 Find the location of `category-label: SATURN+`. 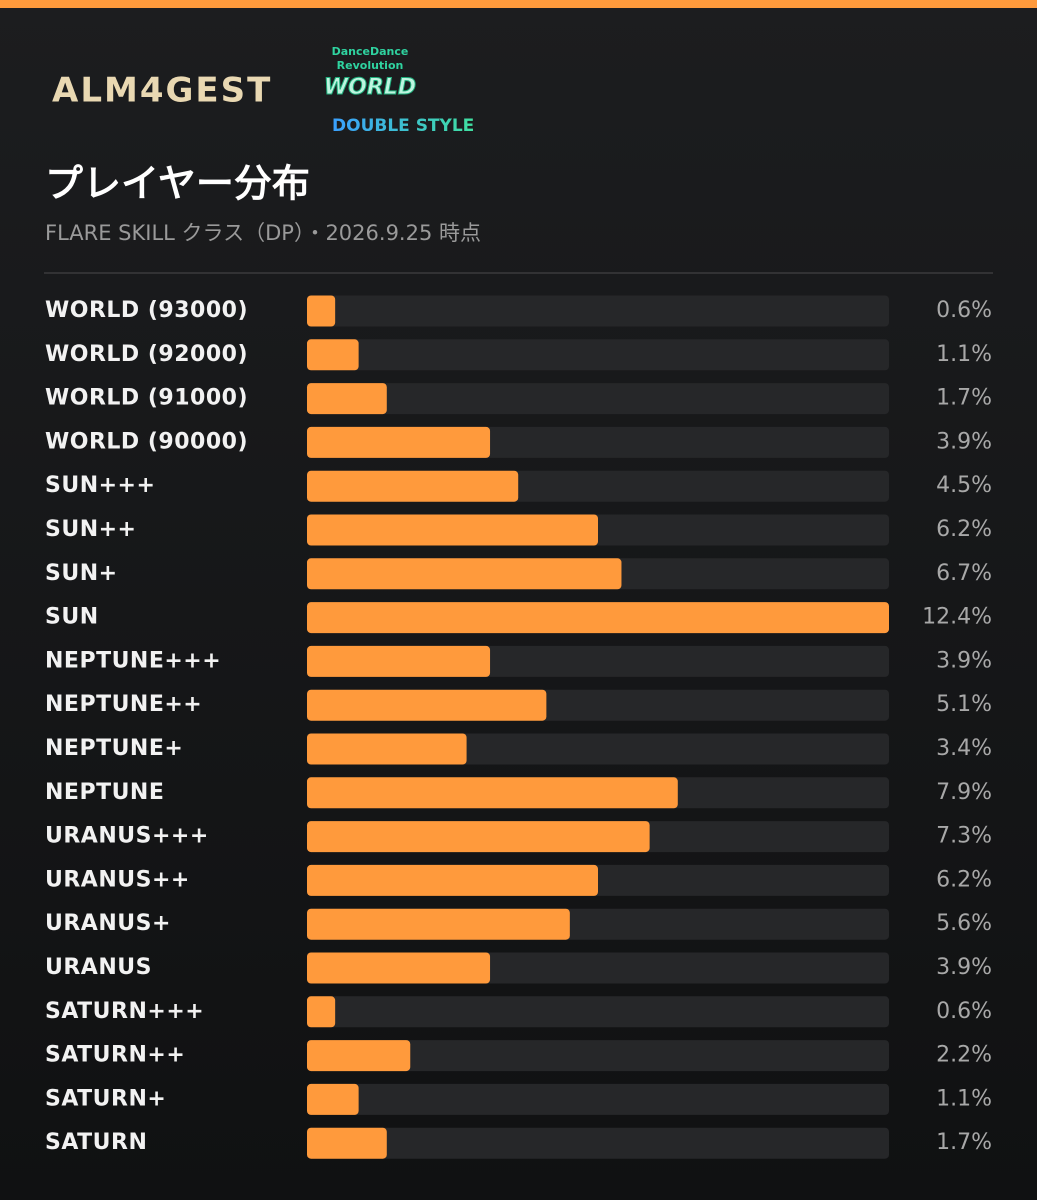

category-label: SATURN+ is located at coordinates (105, 1098).